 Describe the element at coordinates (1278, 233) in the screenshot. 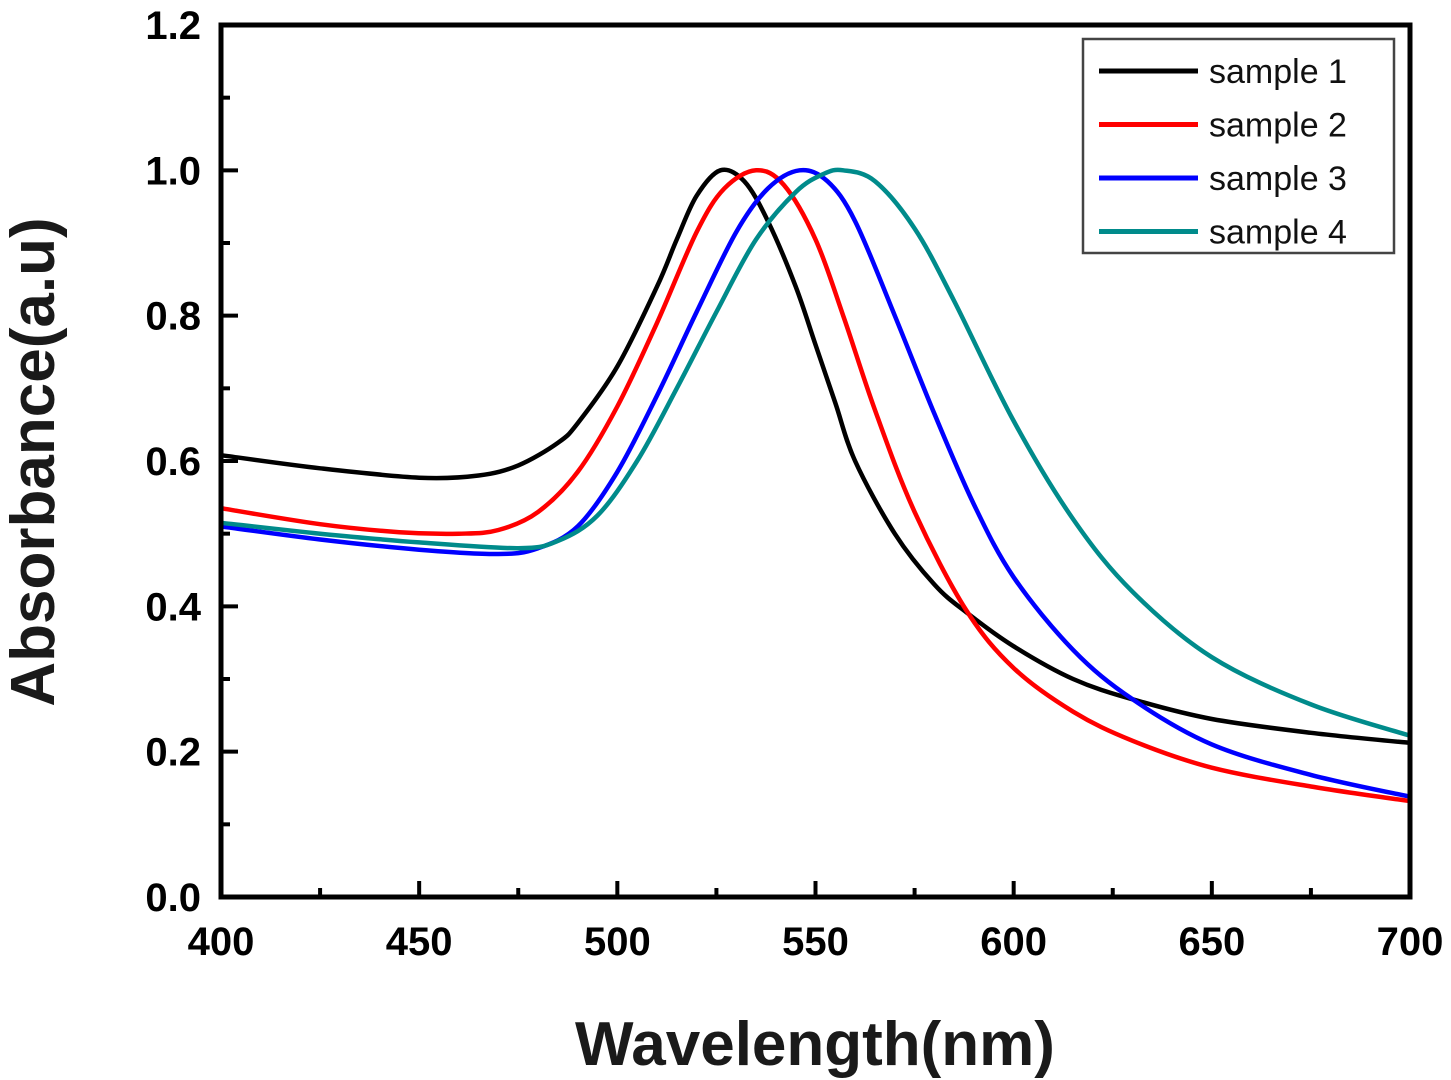

I see `legend-label: sample 4` at that location.